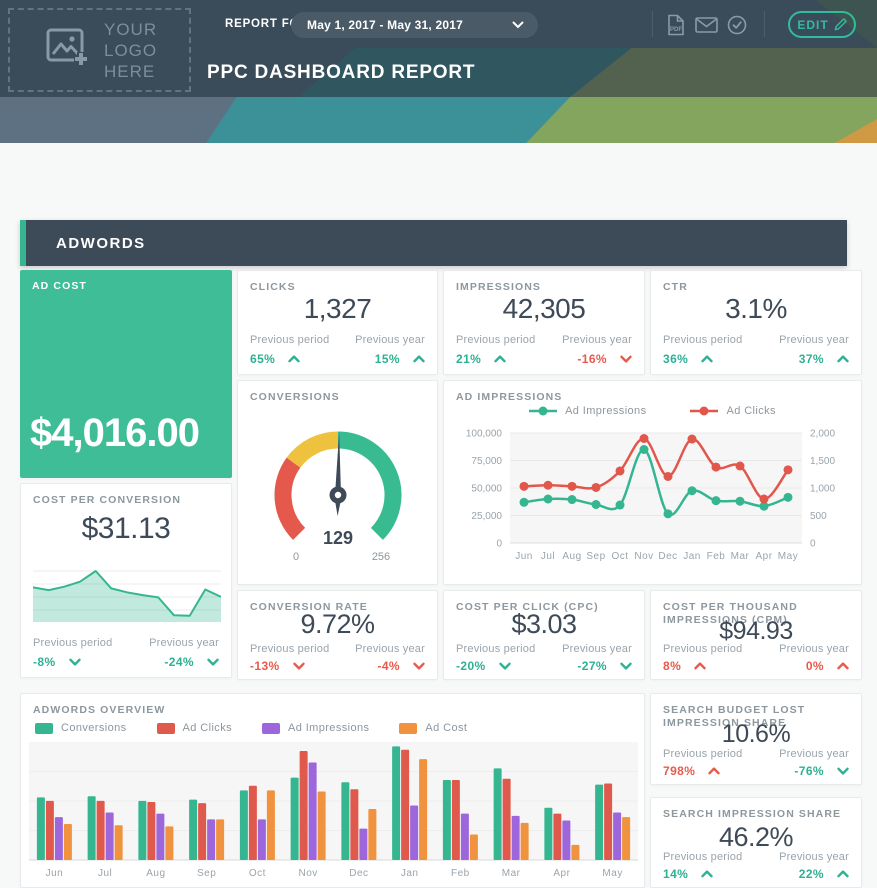 The image size is (877, 888). What do you see at coordinates (561, 873) in the screenshot?
I see `svg-text: Apr` at bounding box center [561, 873].